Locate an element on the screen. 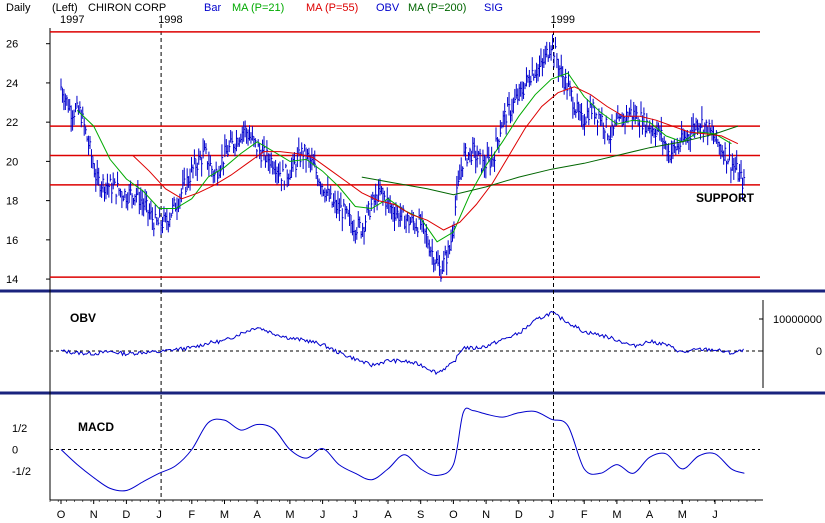 The width and height of the screenshot is (825, 523). x-tick-label-0: O is located at coordinates (61, 515).